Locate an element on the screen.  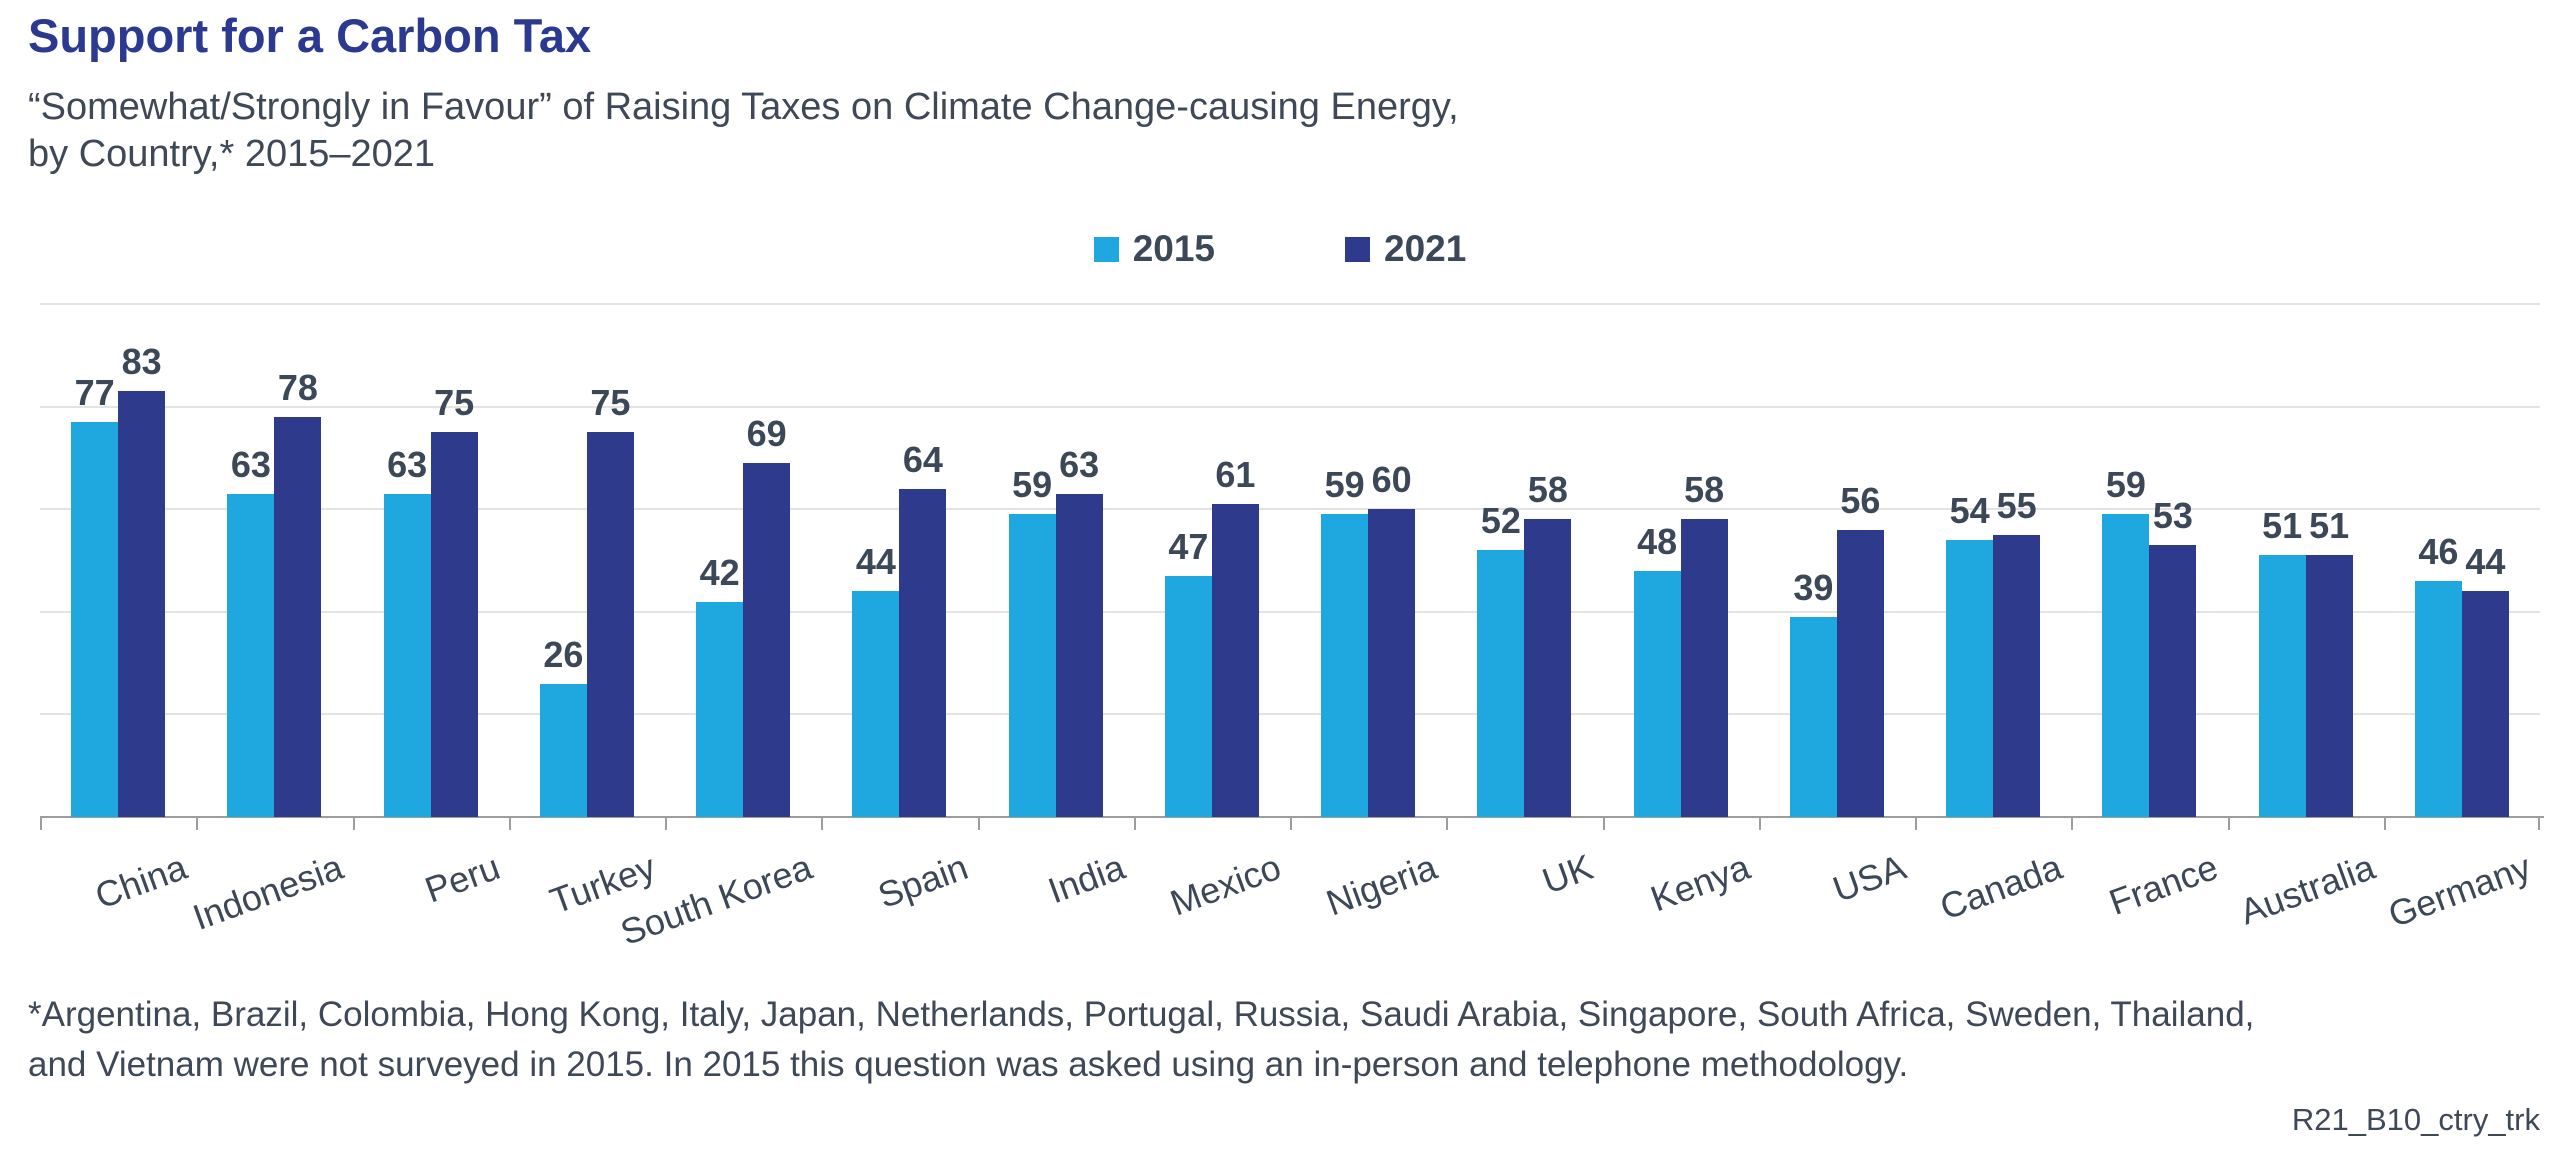
bar-value-2015-France: 59 is located at coordinates (2125, 485).